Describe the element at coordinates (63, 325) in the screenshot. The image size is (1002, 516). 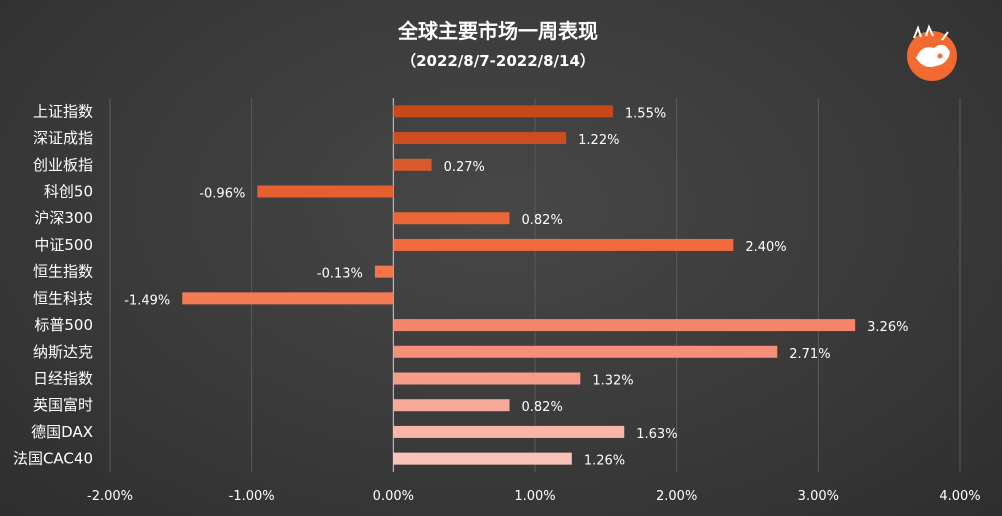
I see `category-label: 标普500` at that location.